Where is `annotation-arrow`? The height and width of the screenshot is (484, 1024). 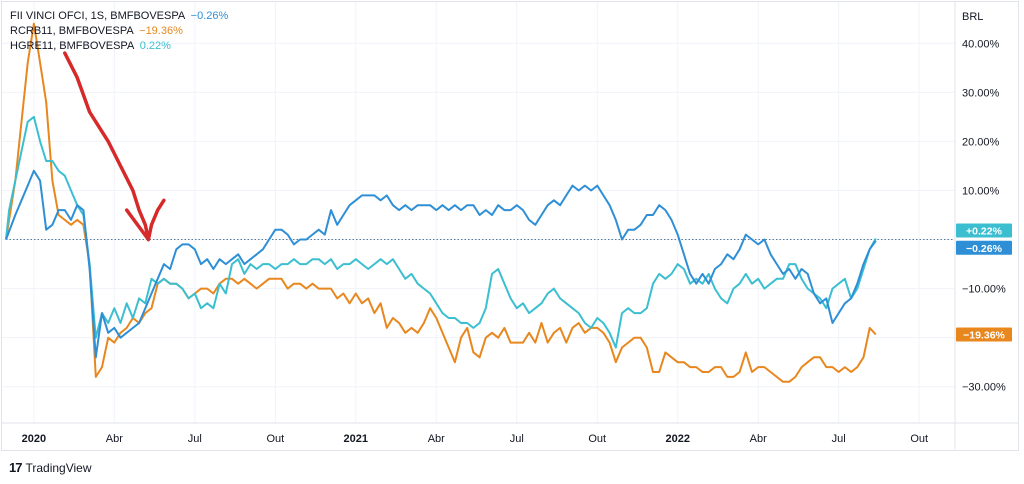 annotation-arrow is located at coordinates (114, 146).